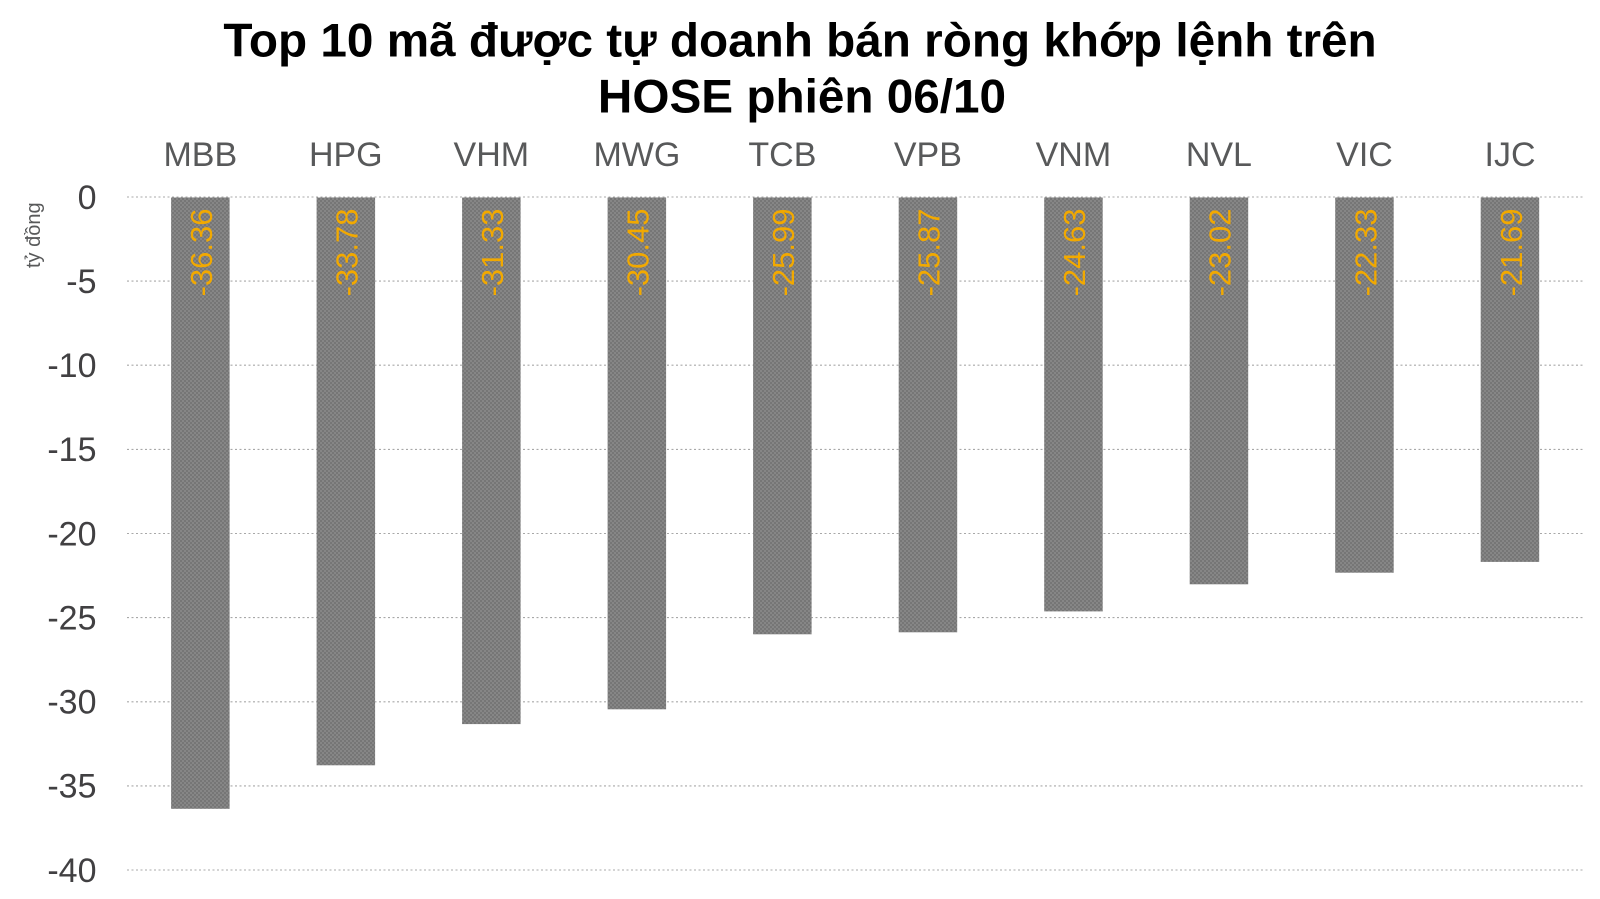  What do you see at coordinates (492, 155) in the screenshot?
I see `svg-text: VHM` at bounding box center [492, 155].